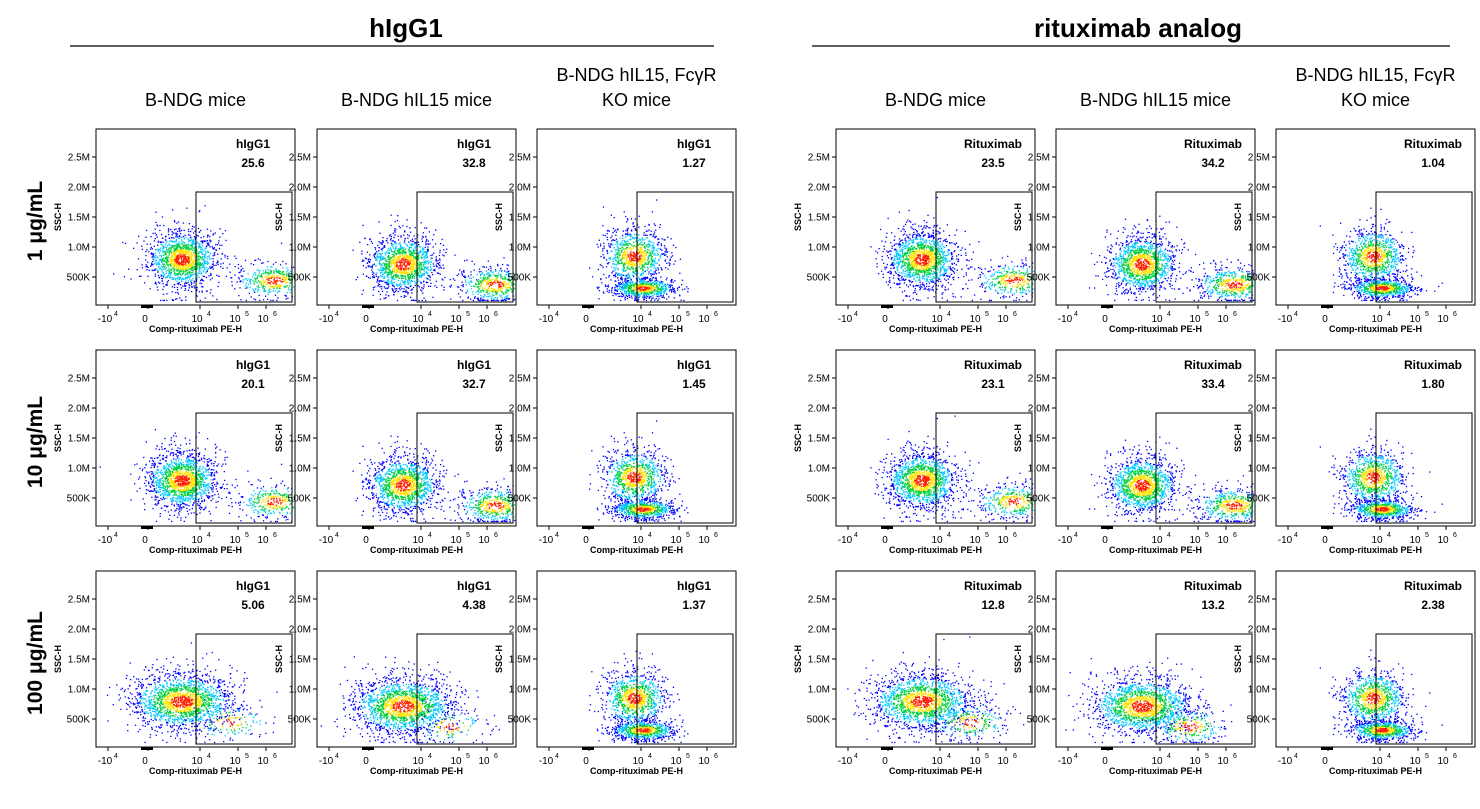  What do you see at coordinates (279, 217) in the screenshot?
I see `y-axis-label: SSC-H` at bounding box center [279, 217].